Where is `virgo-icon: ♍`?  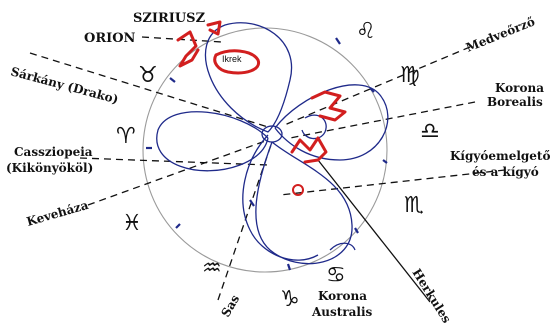
virgo-icon: ♍ is located at coordinates (410, 75).